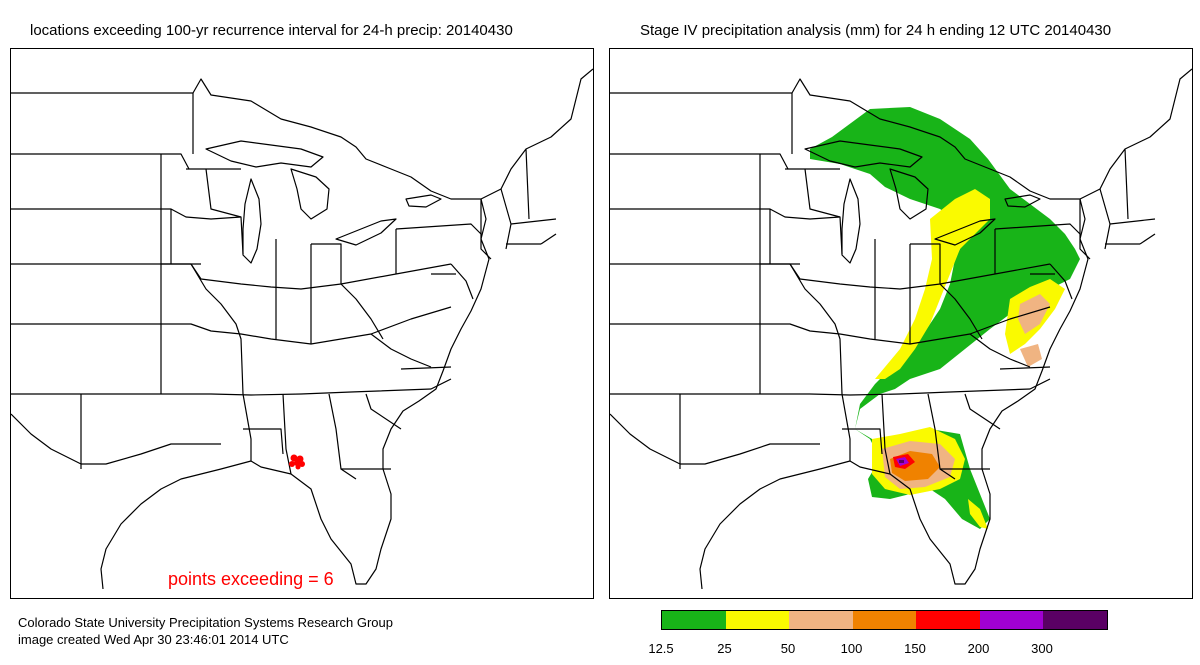 Image resolution: width=1200 pixels, height=665 pixels. Describe the element at coordinates (297, 462) in the screenshot. I see `exceedance-points` at that location.